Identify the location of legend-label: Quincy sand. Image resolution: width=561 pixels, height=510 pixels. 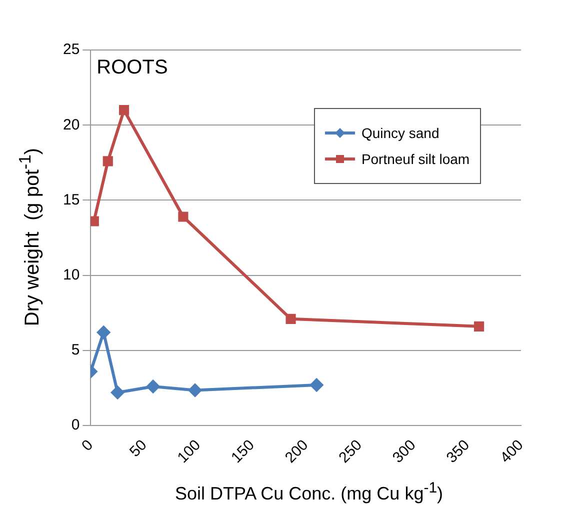
(400, 133).